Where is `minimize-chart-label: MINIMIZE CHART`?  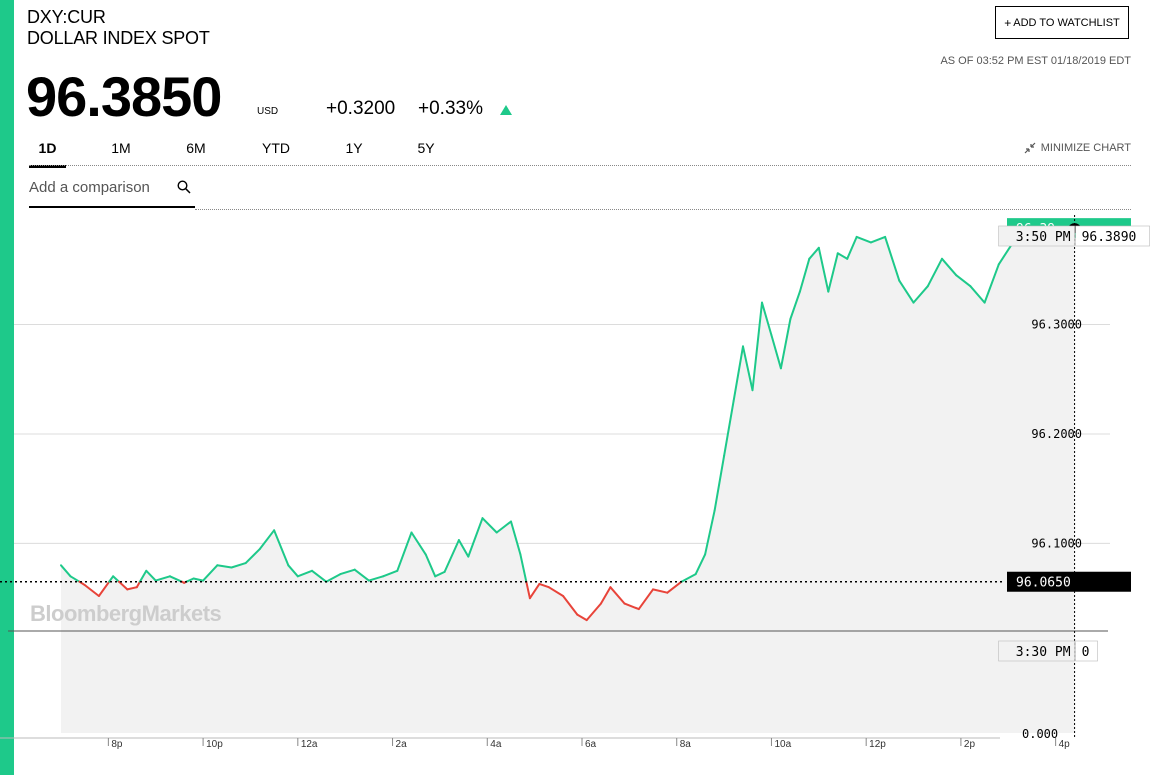 minimize-chart-label: MINIMIZE CHART is located at coordinates (1085, 148).